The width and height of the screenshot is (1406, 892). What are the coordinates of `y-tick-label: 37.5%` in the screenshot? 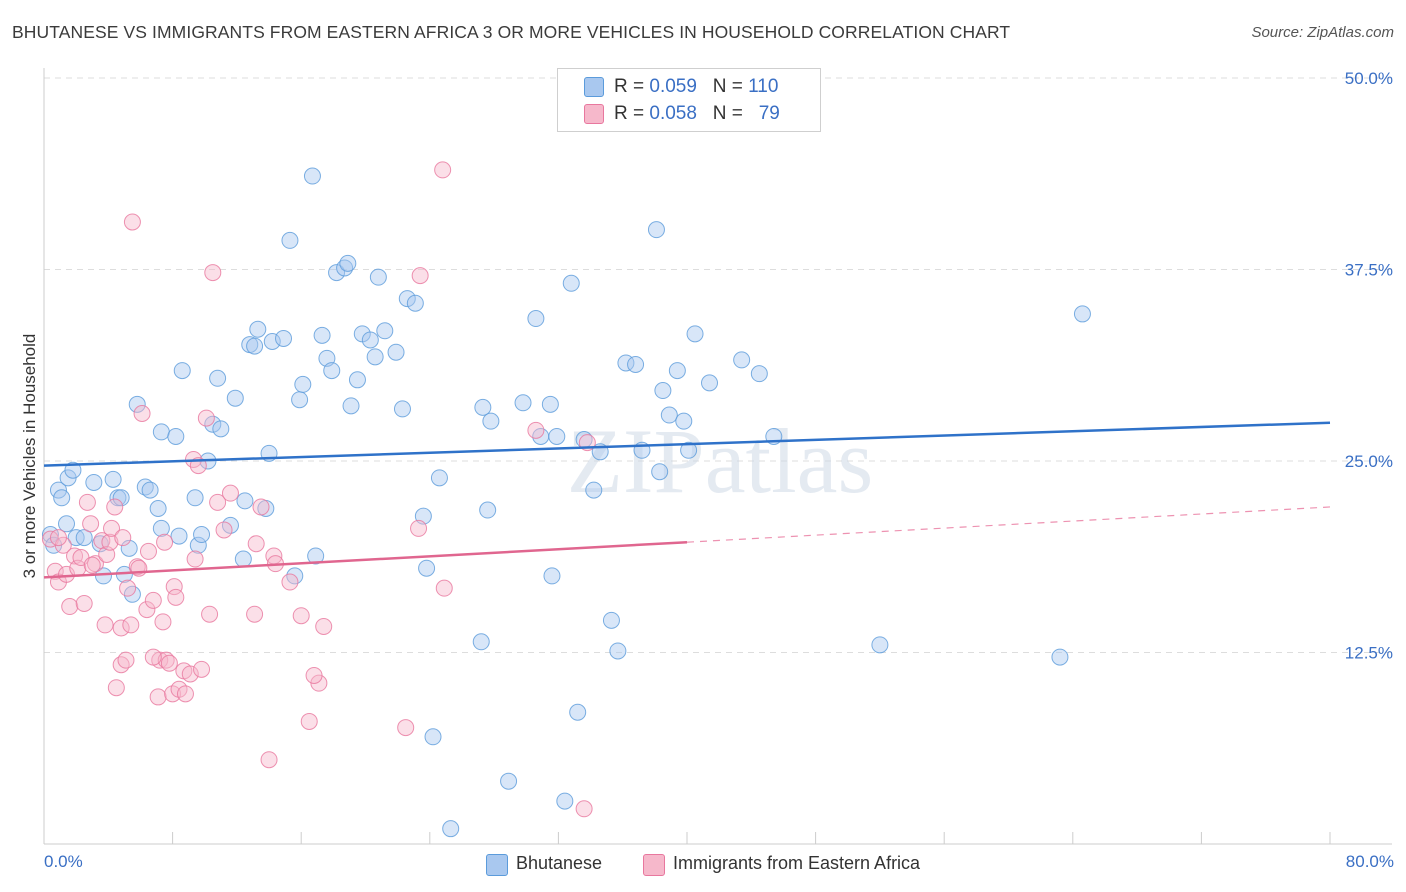 It's located at (1369, 270).